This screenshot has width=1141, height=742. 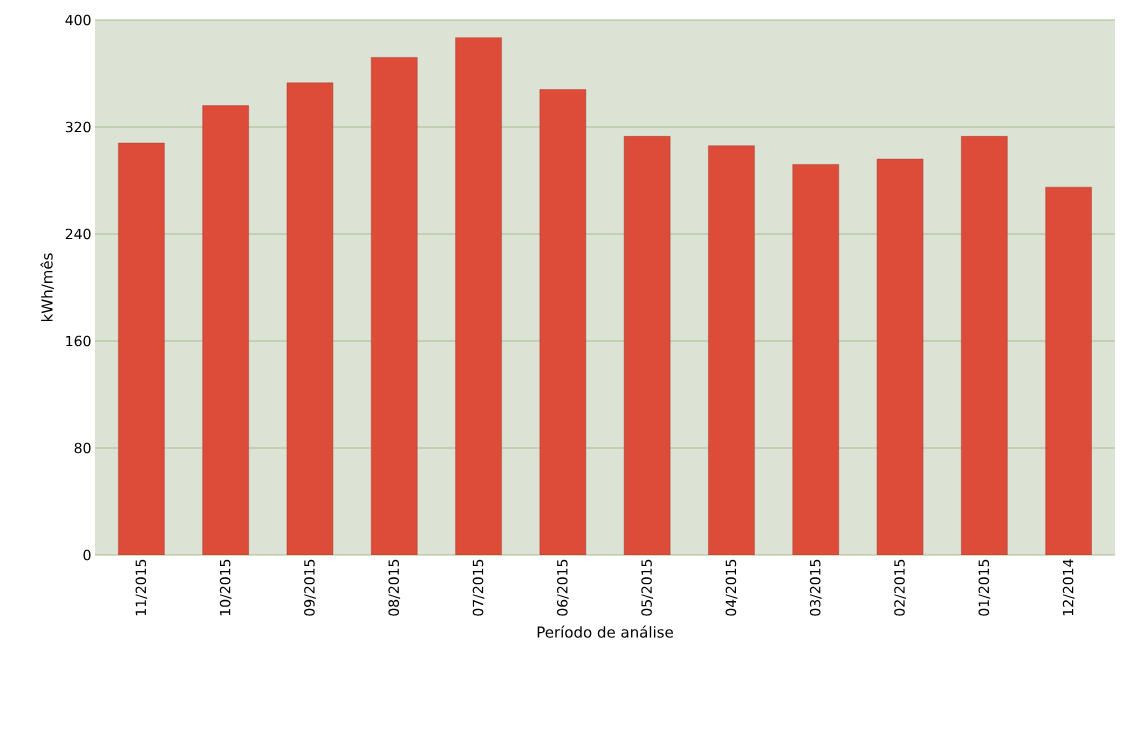 What do you see at coordinates (82, 448) in the screenshot?
I see `y-tick-label: 80` at bounding box center [82, 448].